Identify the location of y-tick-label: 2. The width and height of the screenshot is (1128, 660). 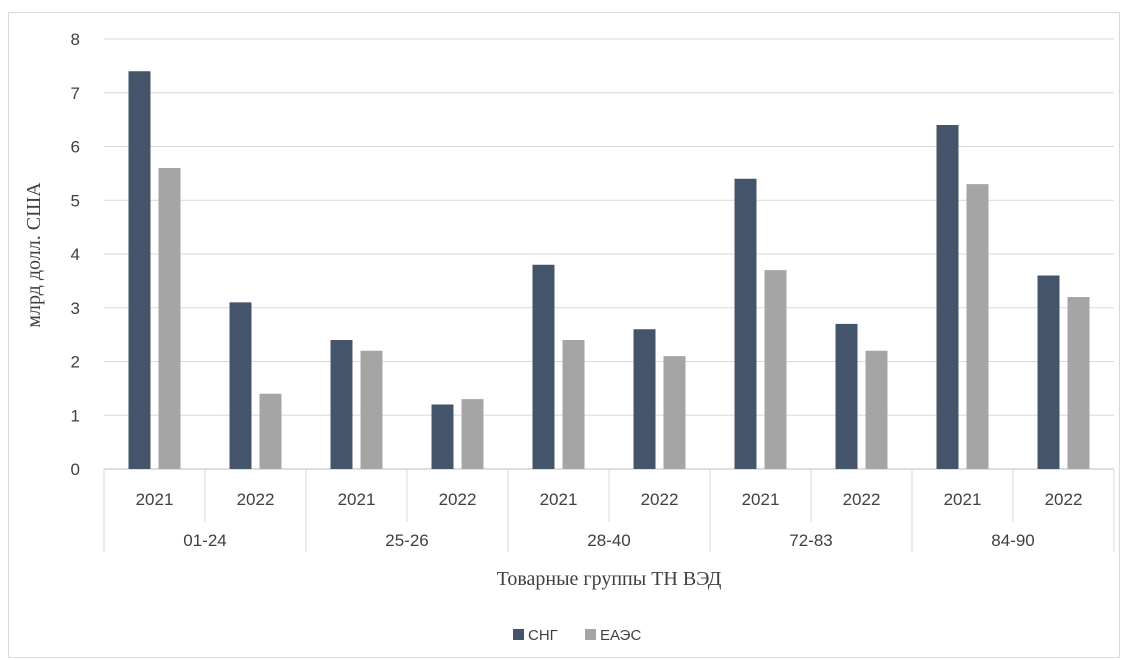
(75, 362).